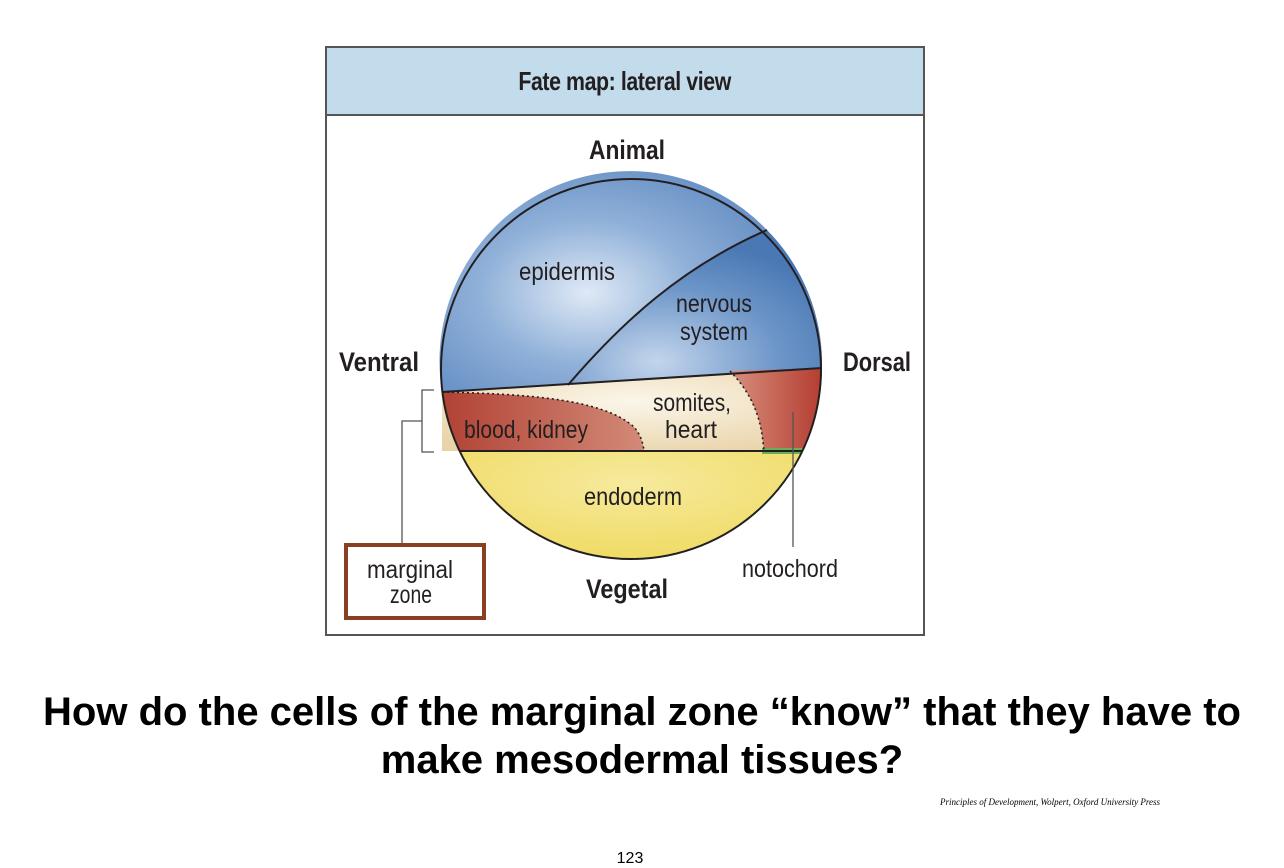 This screenshot has height=868, width=1284. Describe the element at coordinates (714, 332) in the screenshot. I see `nervous-system-label-line2: system` at that location.